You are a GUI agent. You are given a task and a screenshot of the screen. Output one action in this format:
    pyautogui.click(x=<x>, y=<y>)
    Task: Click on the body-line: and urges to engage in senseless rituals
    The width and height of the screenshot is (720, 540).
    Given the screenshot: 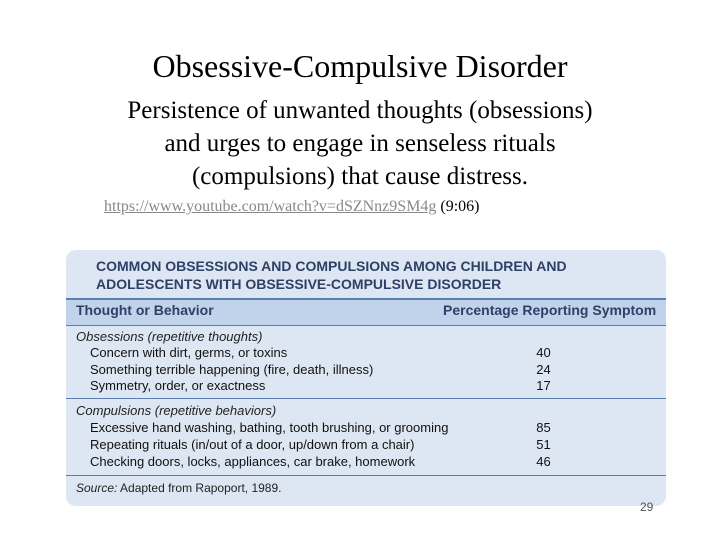 What is the action you would take?
    pyautogui.click(x=360, y=143)
    